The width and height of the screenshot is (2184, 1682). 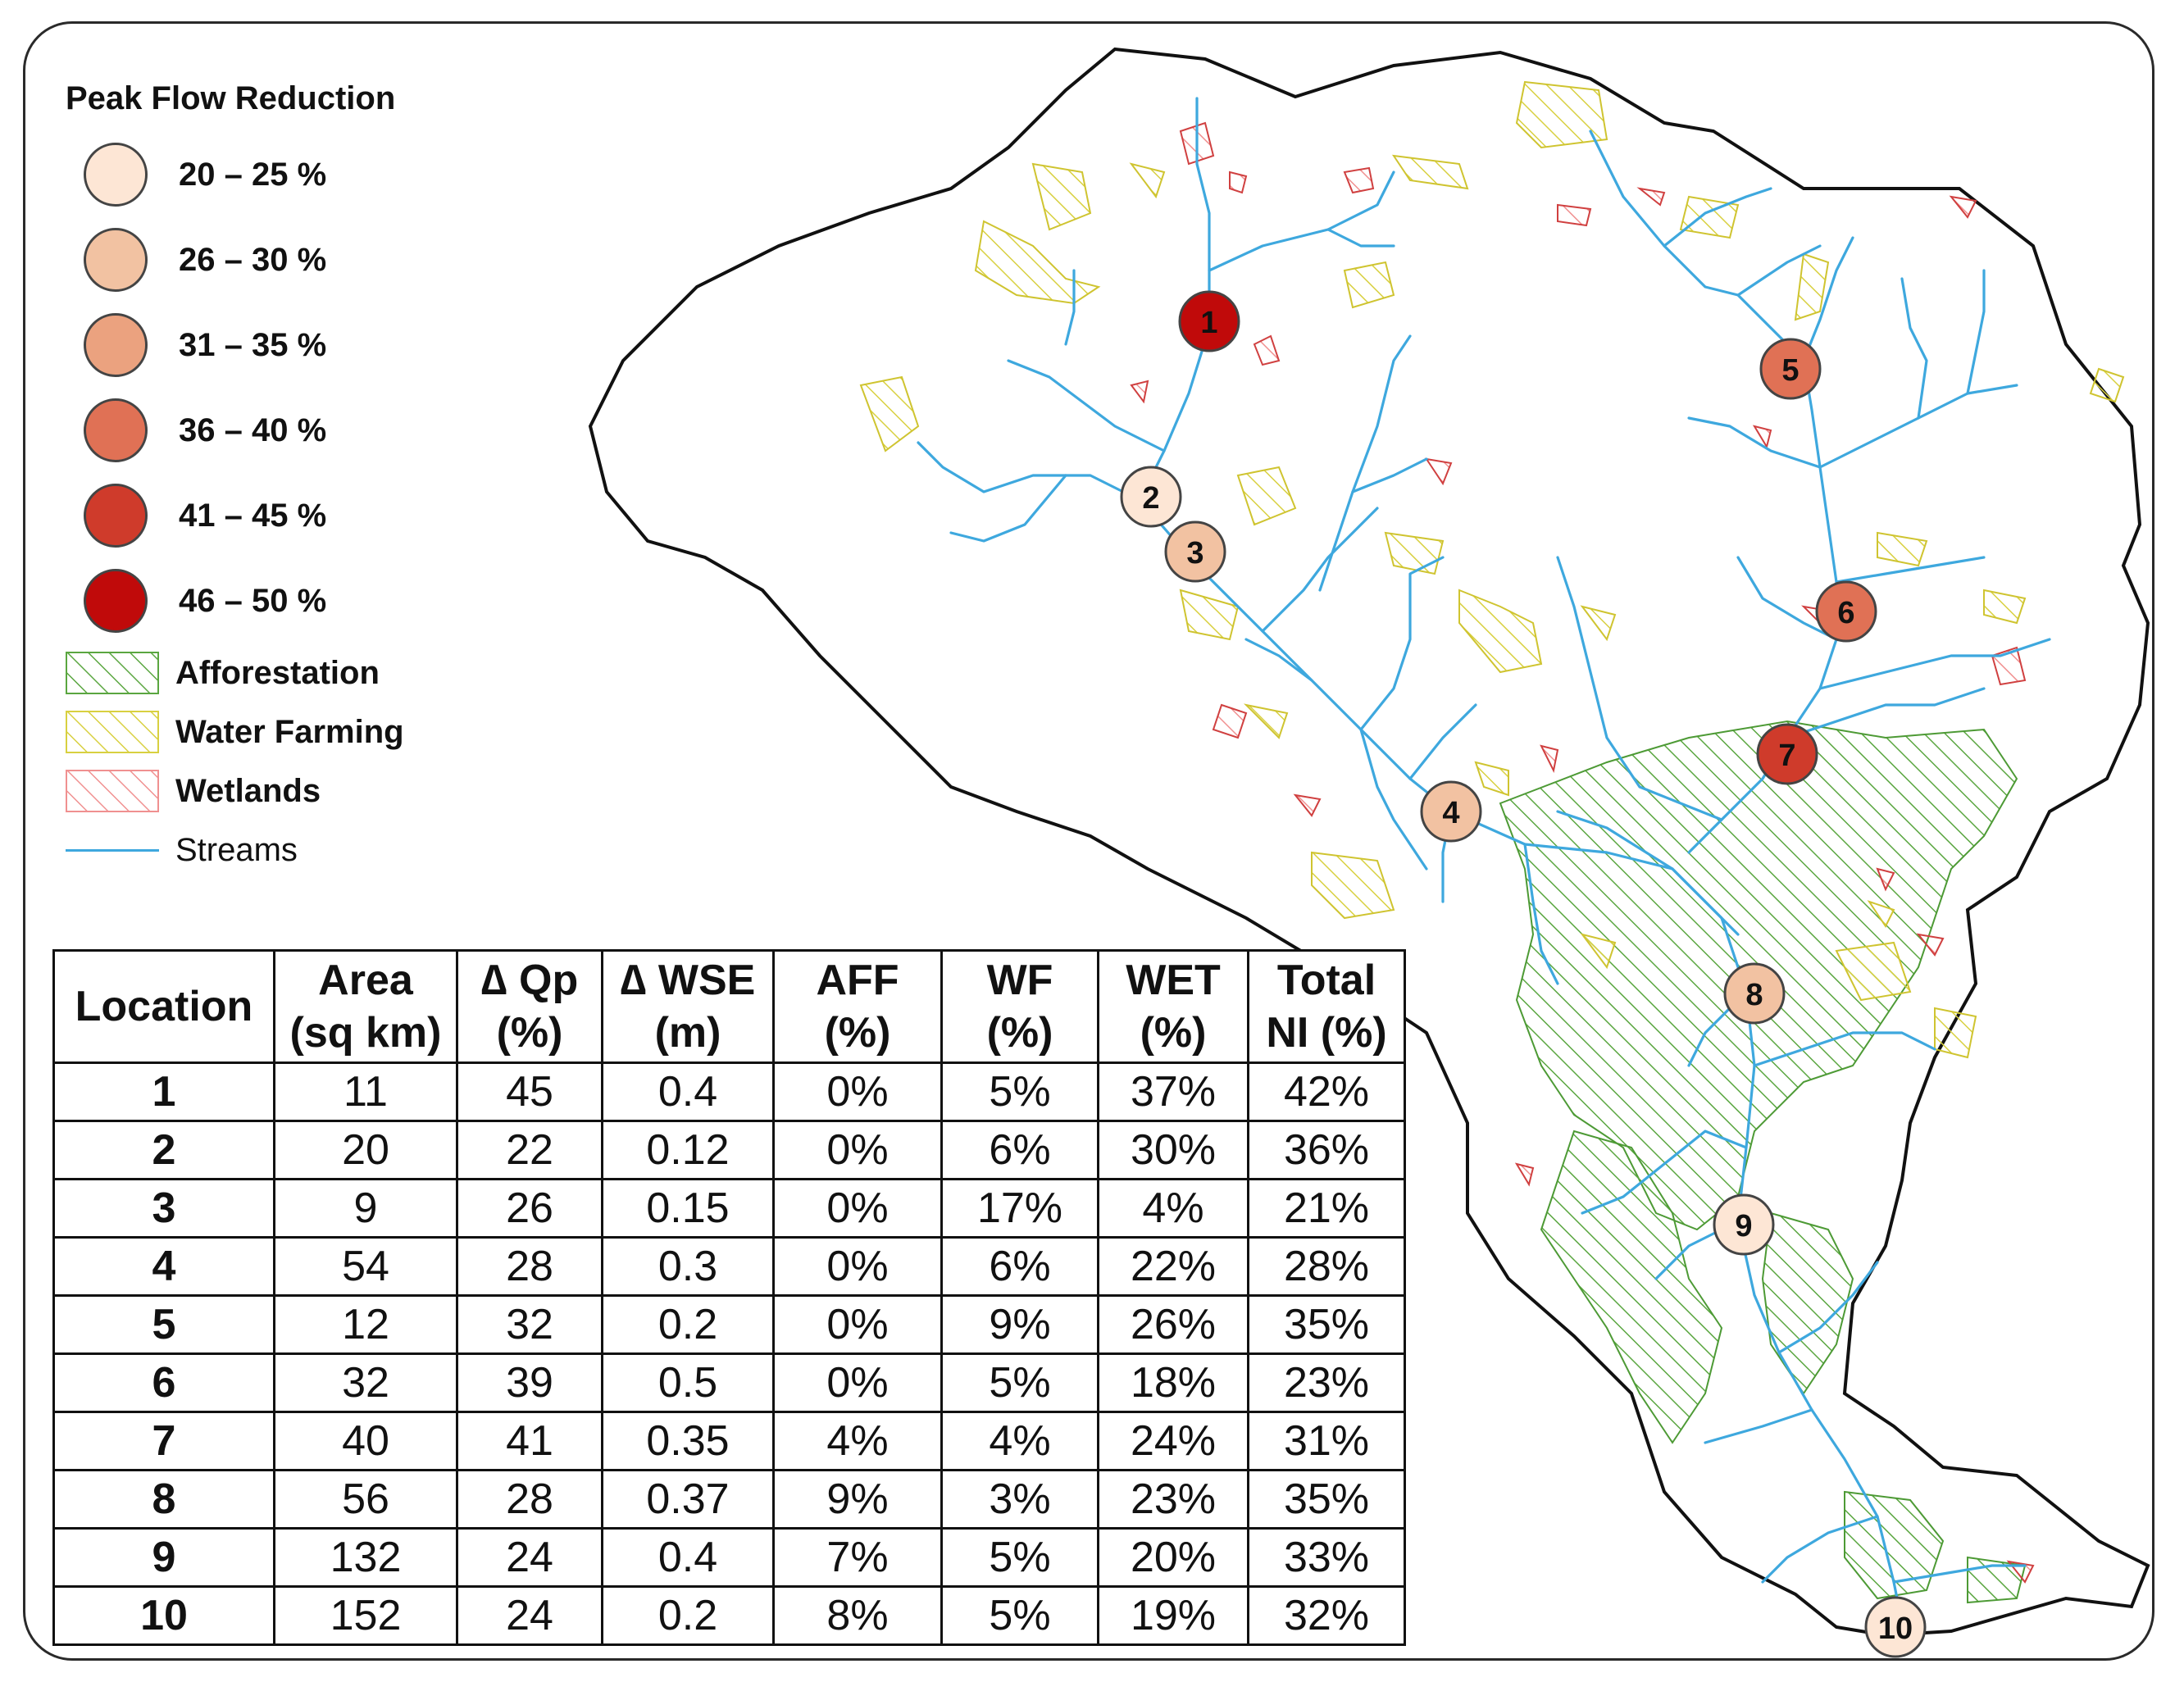 What do you see at coordinates (1020, 1324) in the screenshot?
I see `table-cell: 9%` at bounding box center [1020, 1324].